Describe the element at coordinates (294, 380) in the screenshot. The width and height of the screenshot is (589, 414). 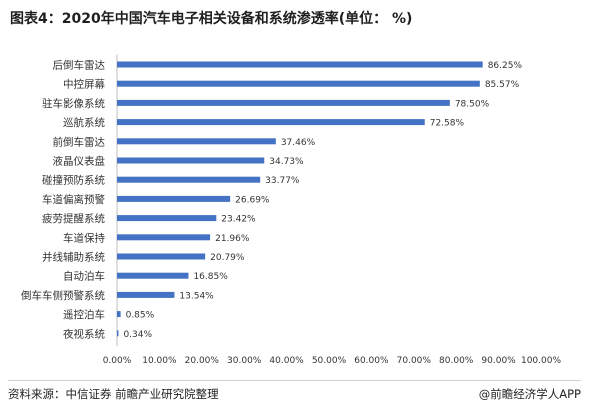
I see `footer-divider` at that location.